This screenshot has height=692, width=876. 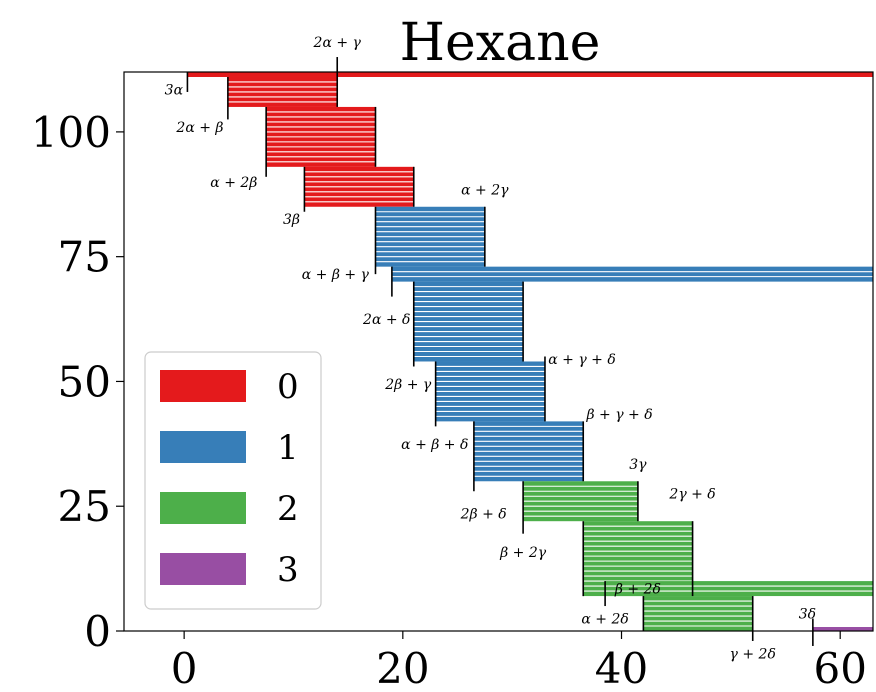 I want to click on y-tick-label-1: 25, so click(x=84, y=506).